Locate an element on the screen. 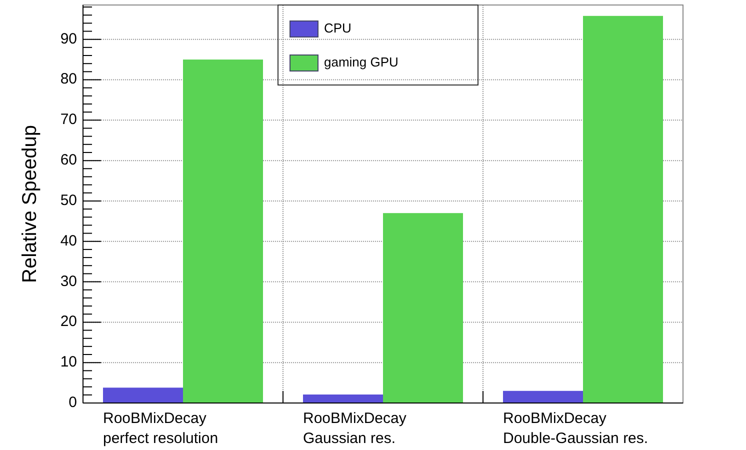 The width and height of the screenshot is (746, 450). y-tick-label: 40 is located at coordinates (68, 241).